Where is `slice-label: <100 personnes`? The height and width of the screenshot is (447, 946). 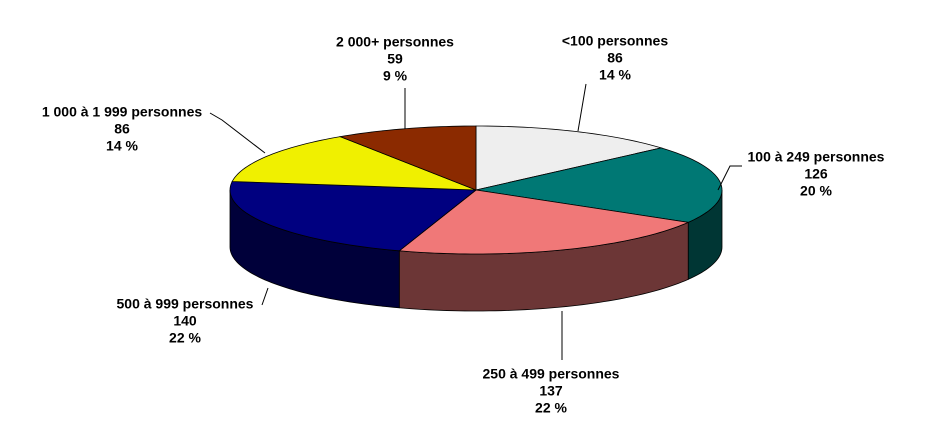 slice-label: <100 personnes is located at coordinates (615, 41).